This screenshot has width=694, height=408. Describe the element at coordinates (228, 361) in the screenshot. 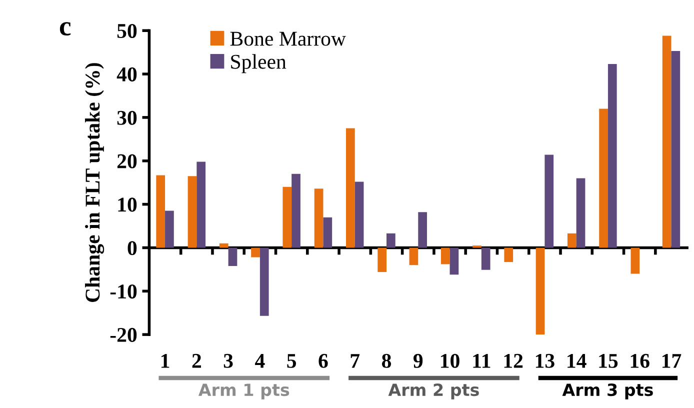

I see `x-tick-label: 3` at that location.